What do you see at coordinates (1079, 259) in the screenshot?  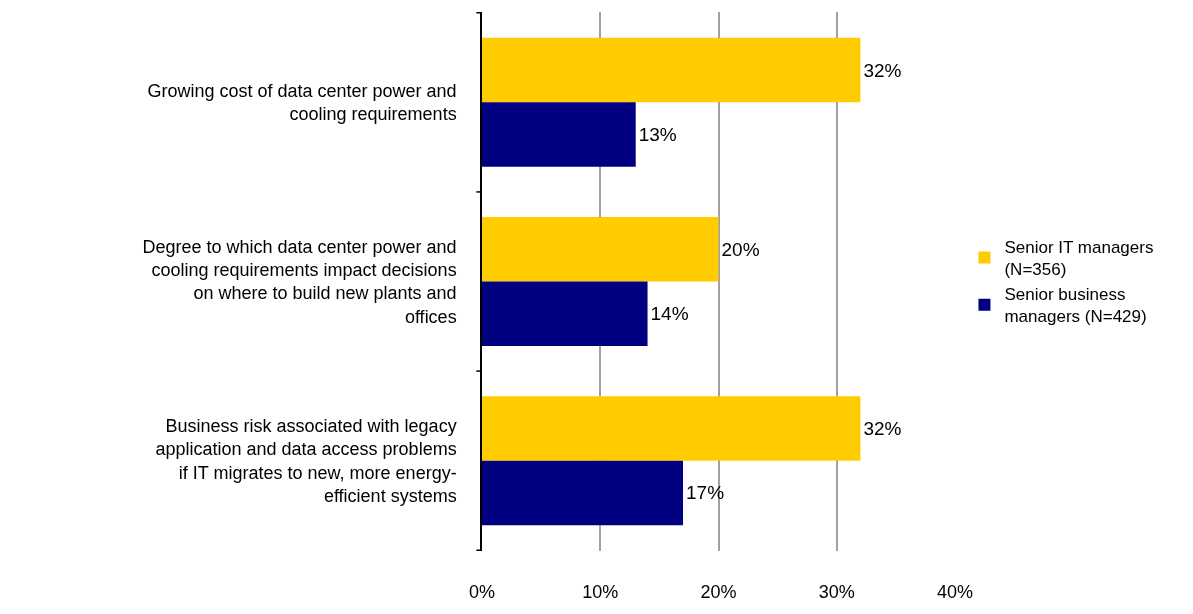 I see `legend-label: Senior IT managers (N=356)` at bounding box center [1079, 259].